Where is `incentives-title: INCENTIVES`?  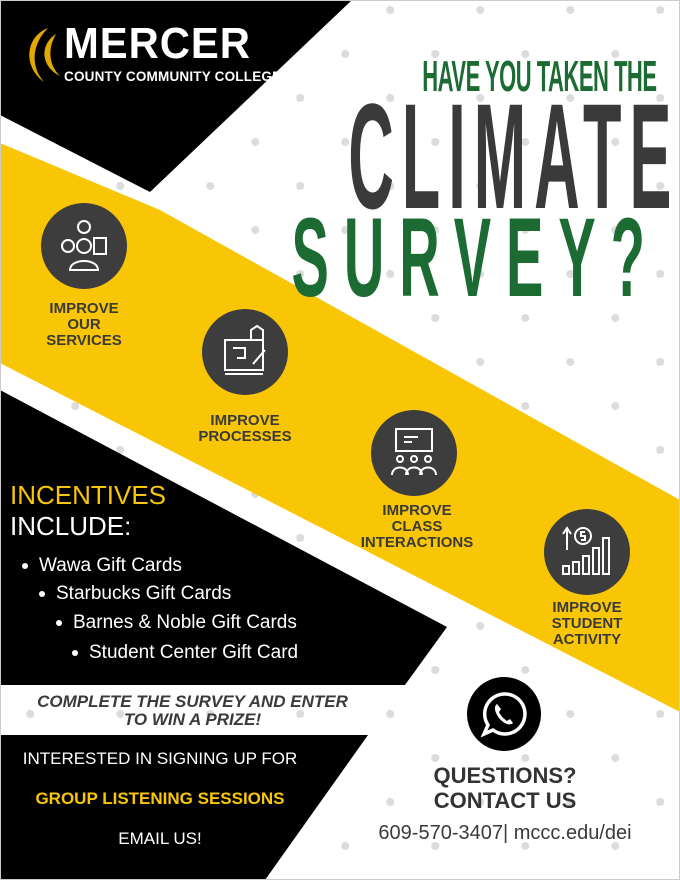
incentives-title: INCENTIVES is located at coordinates (88, 495).